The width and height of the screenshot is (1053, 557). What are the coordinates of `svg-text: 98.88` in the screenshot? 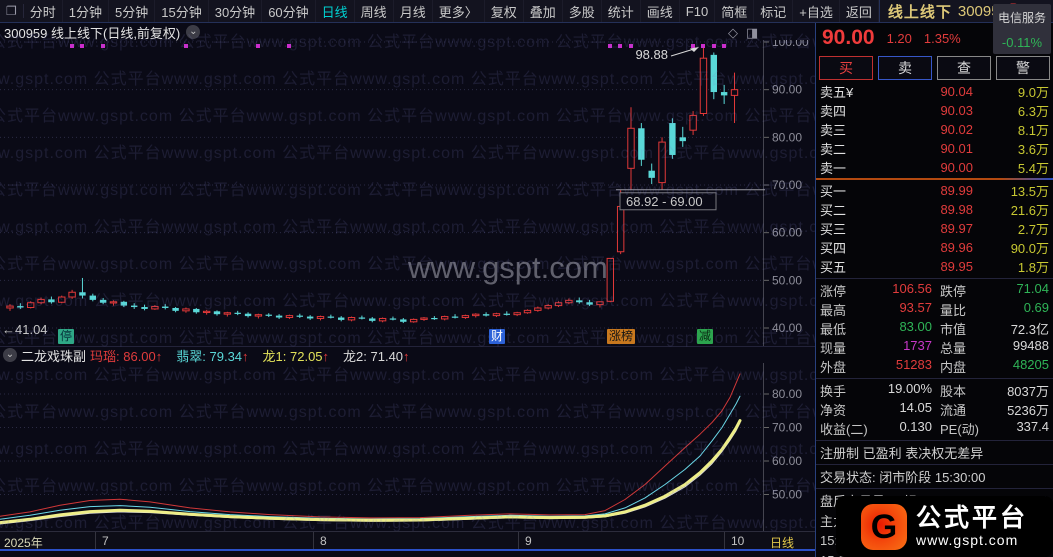 It's located at (651, 54).